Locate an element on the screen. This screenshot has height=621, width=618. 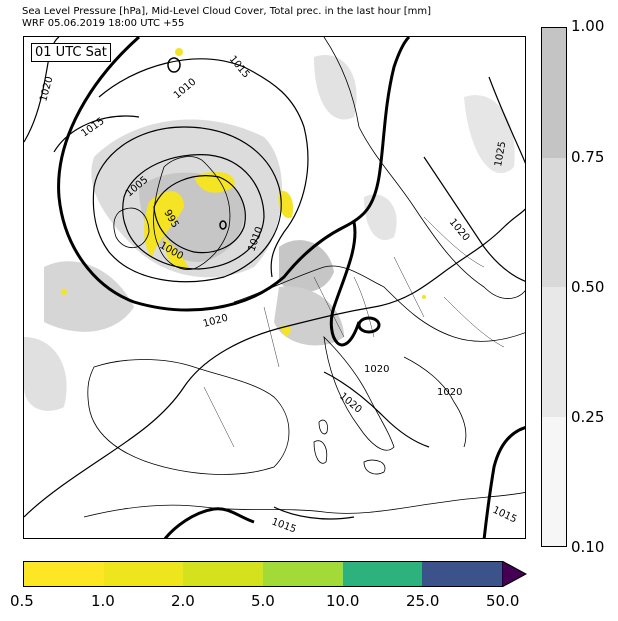
isobar-label: 1025 is located at coordinates (500, 154).